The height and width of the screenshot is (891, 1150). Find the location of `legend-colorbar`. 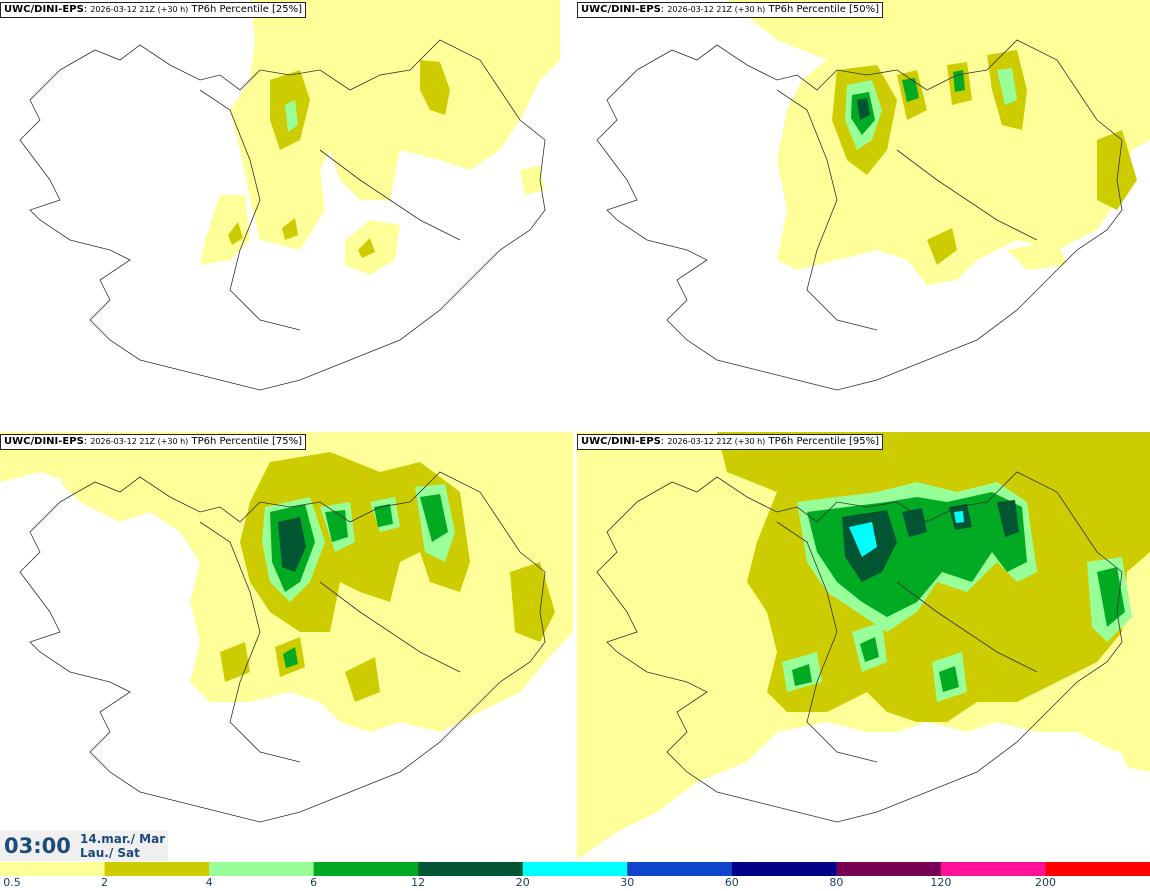

legend-colorbar is located at coordinates (575, 869).